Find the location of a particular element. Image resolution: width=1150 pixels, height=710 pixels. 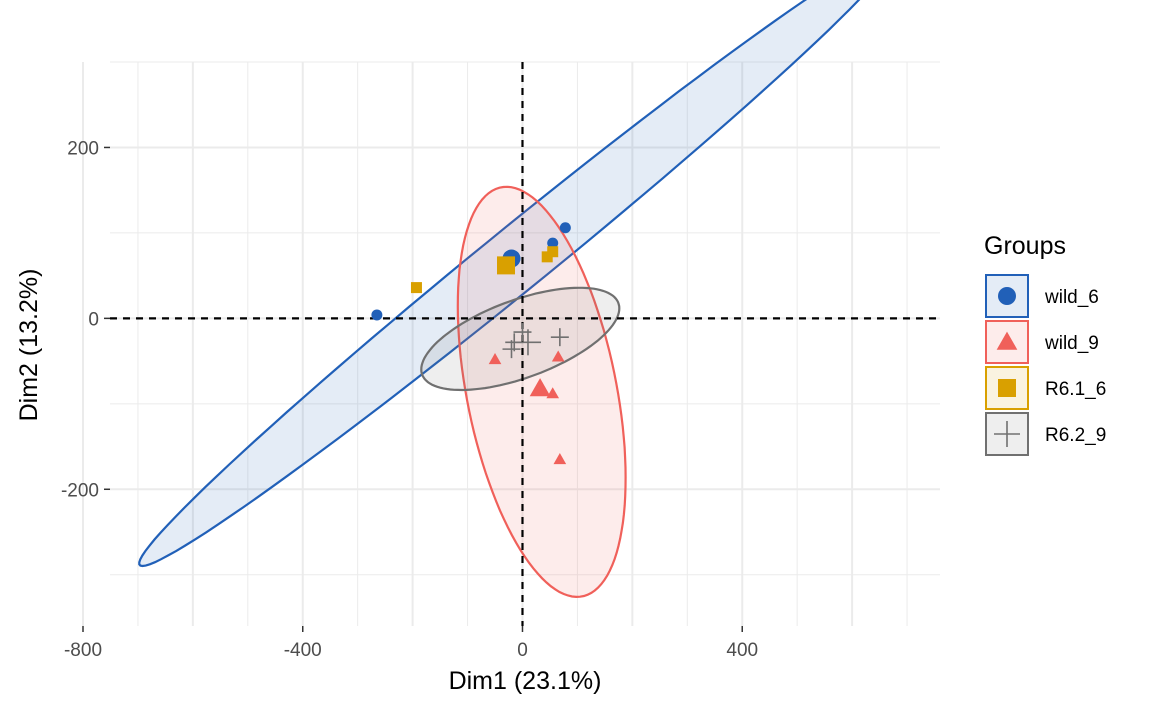

data-points is located at coordinates (471, 343).